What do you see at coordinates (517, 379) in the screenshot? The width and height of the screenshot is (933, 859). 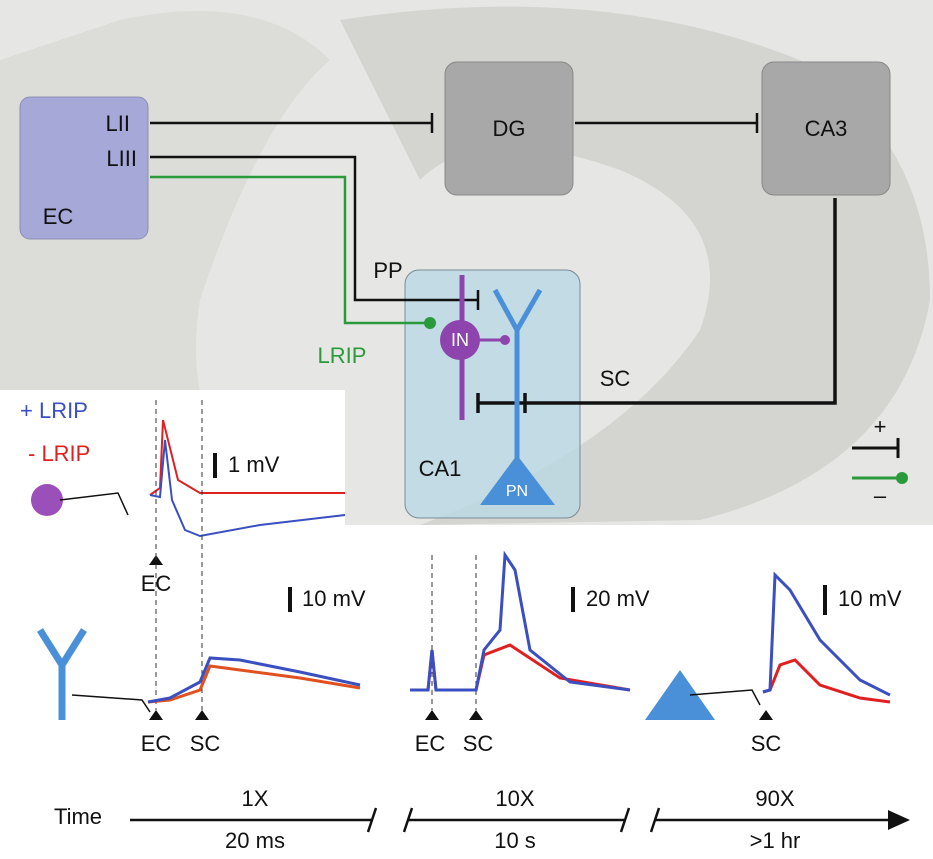 I see `pn-dendrite` at bounding box center [517, 379].